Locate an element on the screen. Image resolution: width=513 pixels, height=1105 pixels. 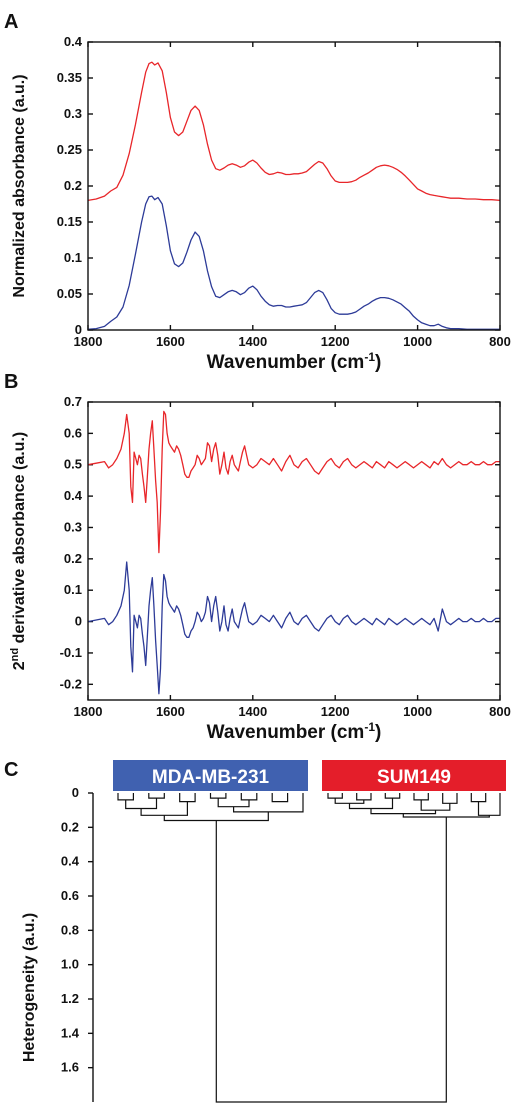
pc-y-tick-label: 1.6 is located at coordinates (70, 1067).